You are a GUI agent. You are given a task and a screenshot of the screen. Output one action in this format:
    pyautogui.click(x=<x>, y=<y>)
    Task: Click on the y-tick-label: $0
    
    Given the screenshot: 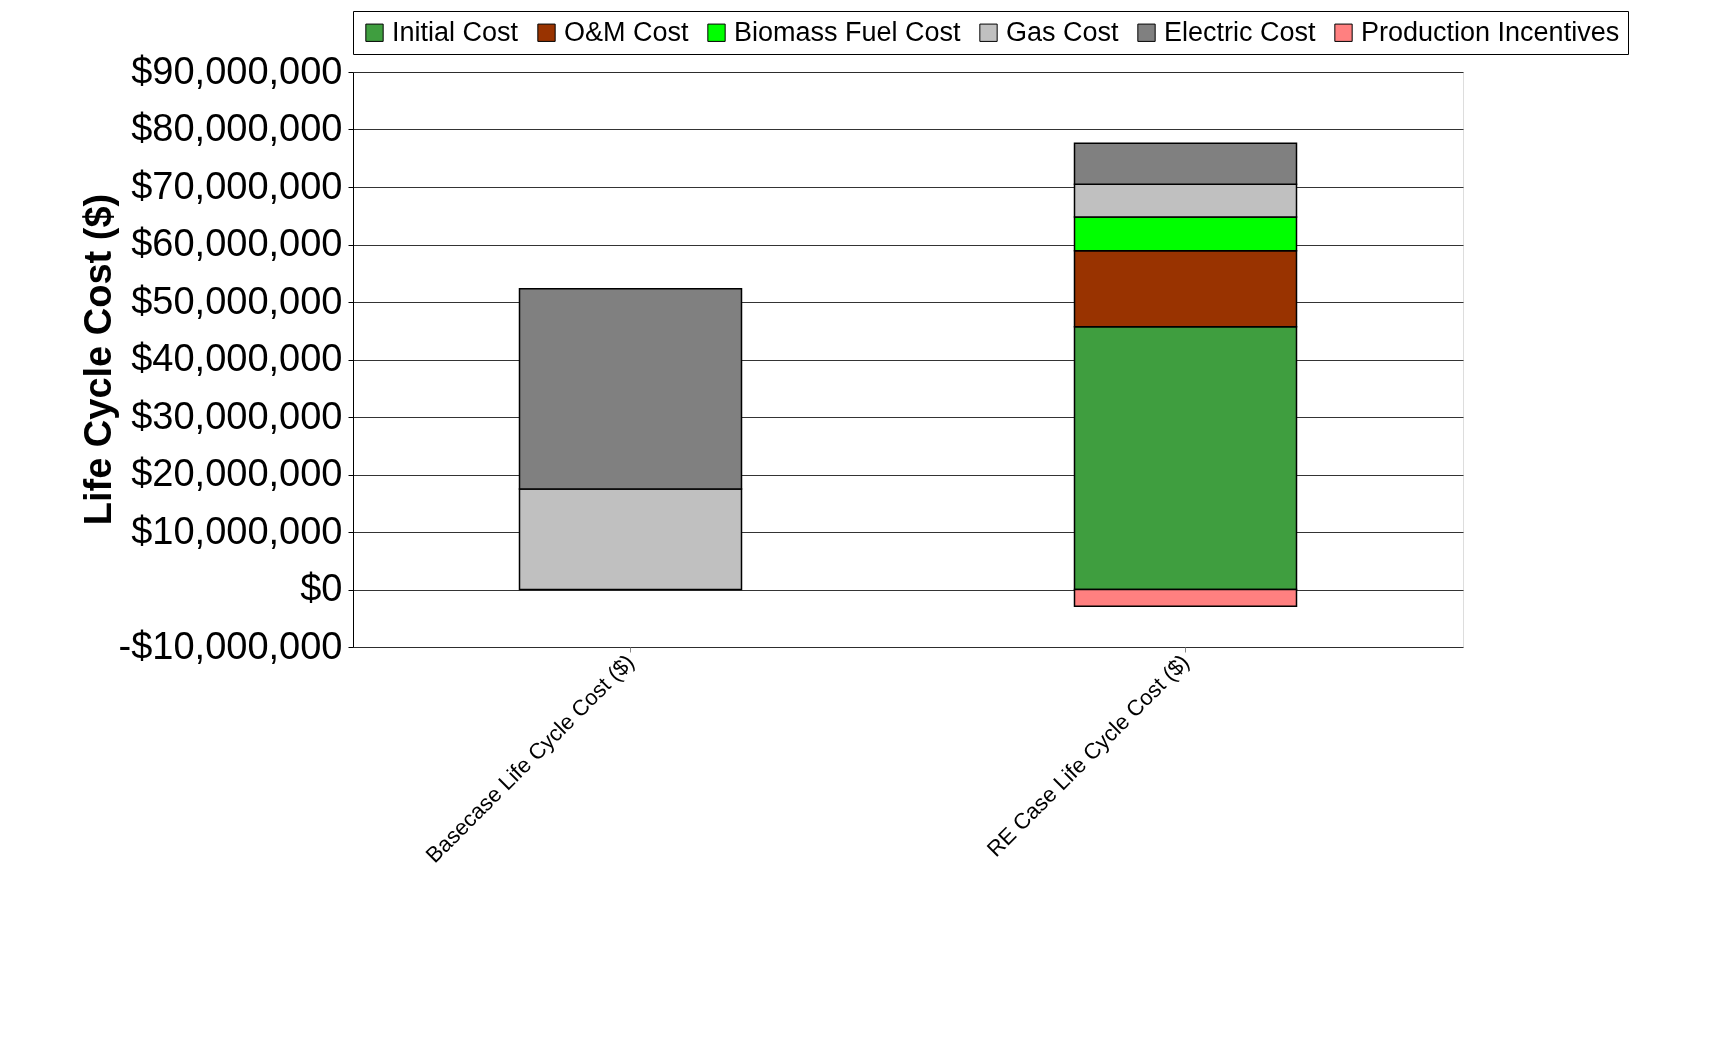 What is the action you would take?
    pyautogui.click(x=321, y=588)
    